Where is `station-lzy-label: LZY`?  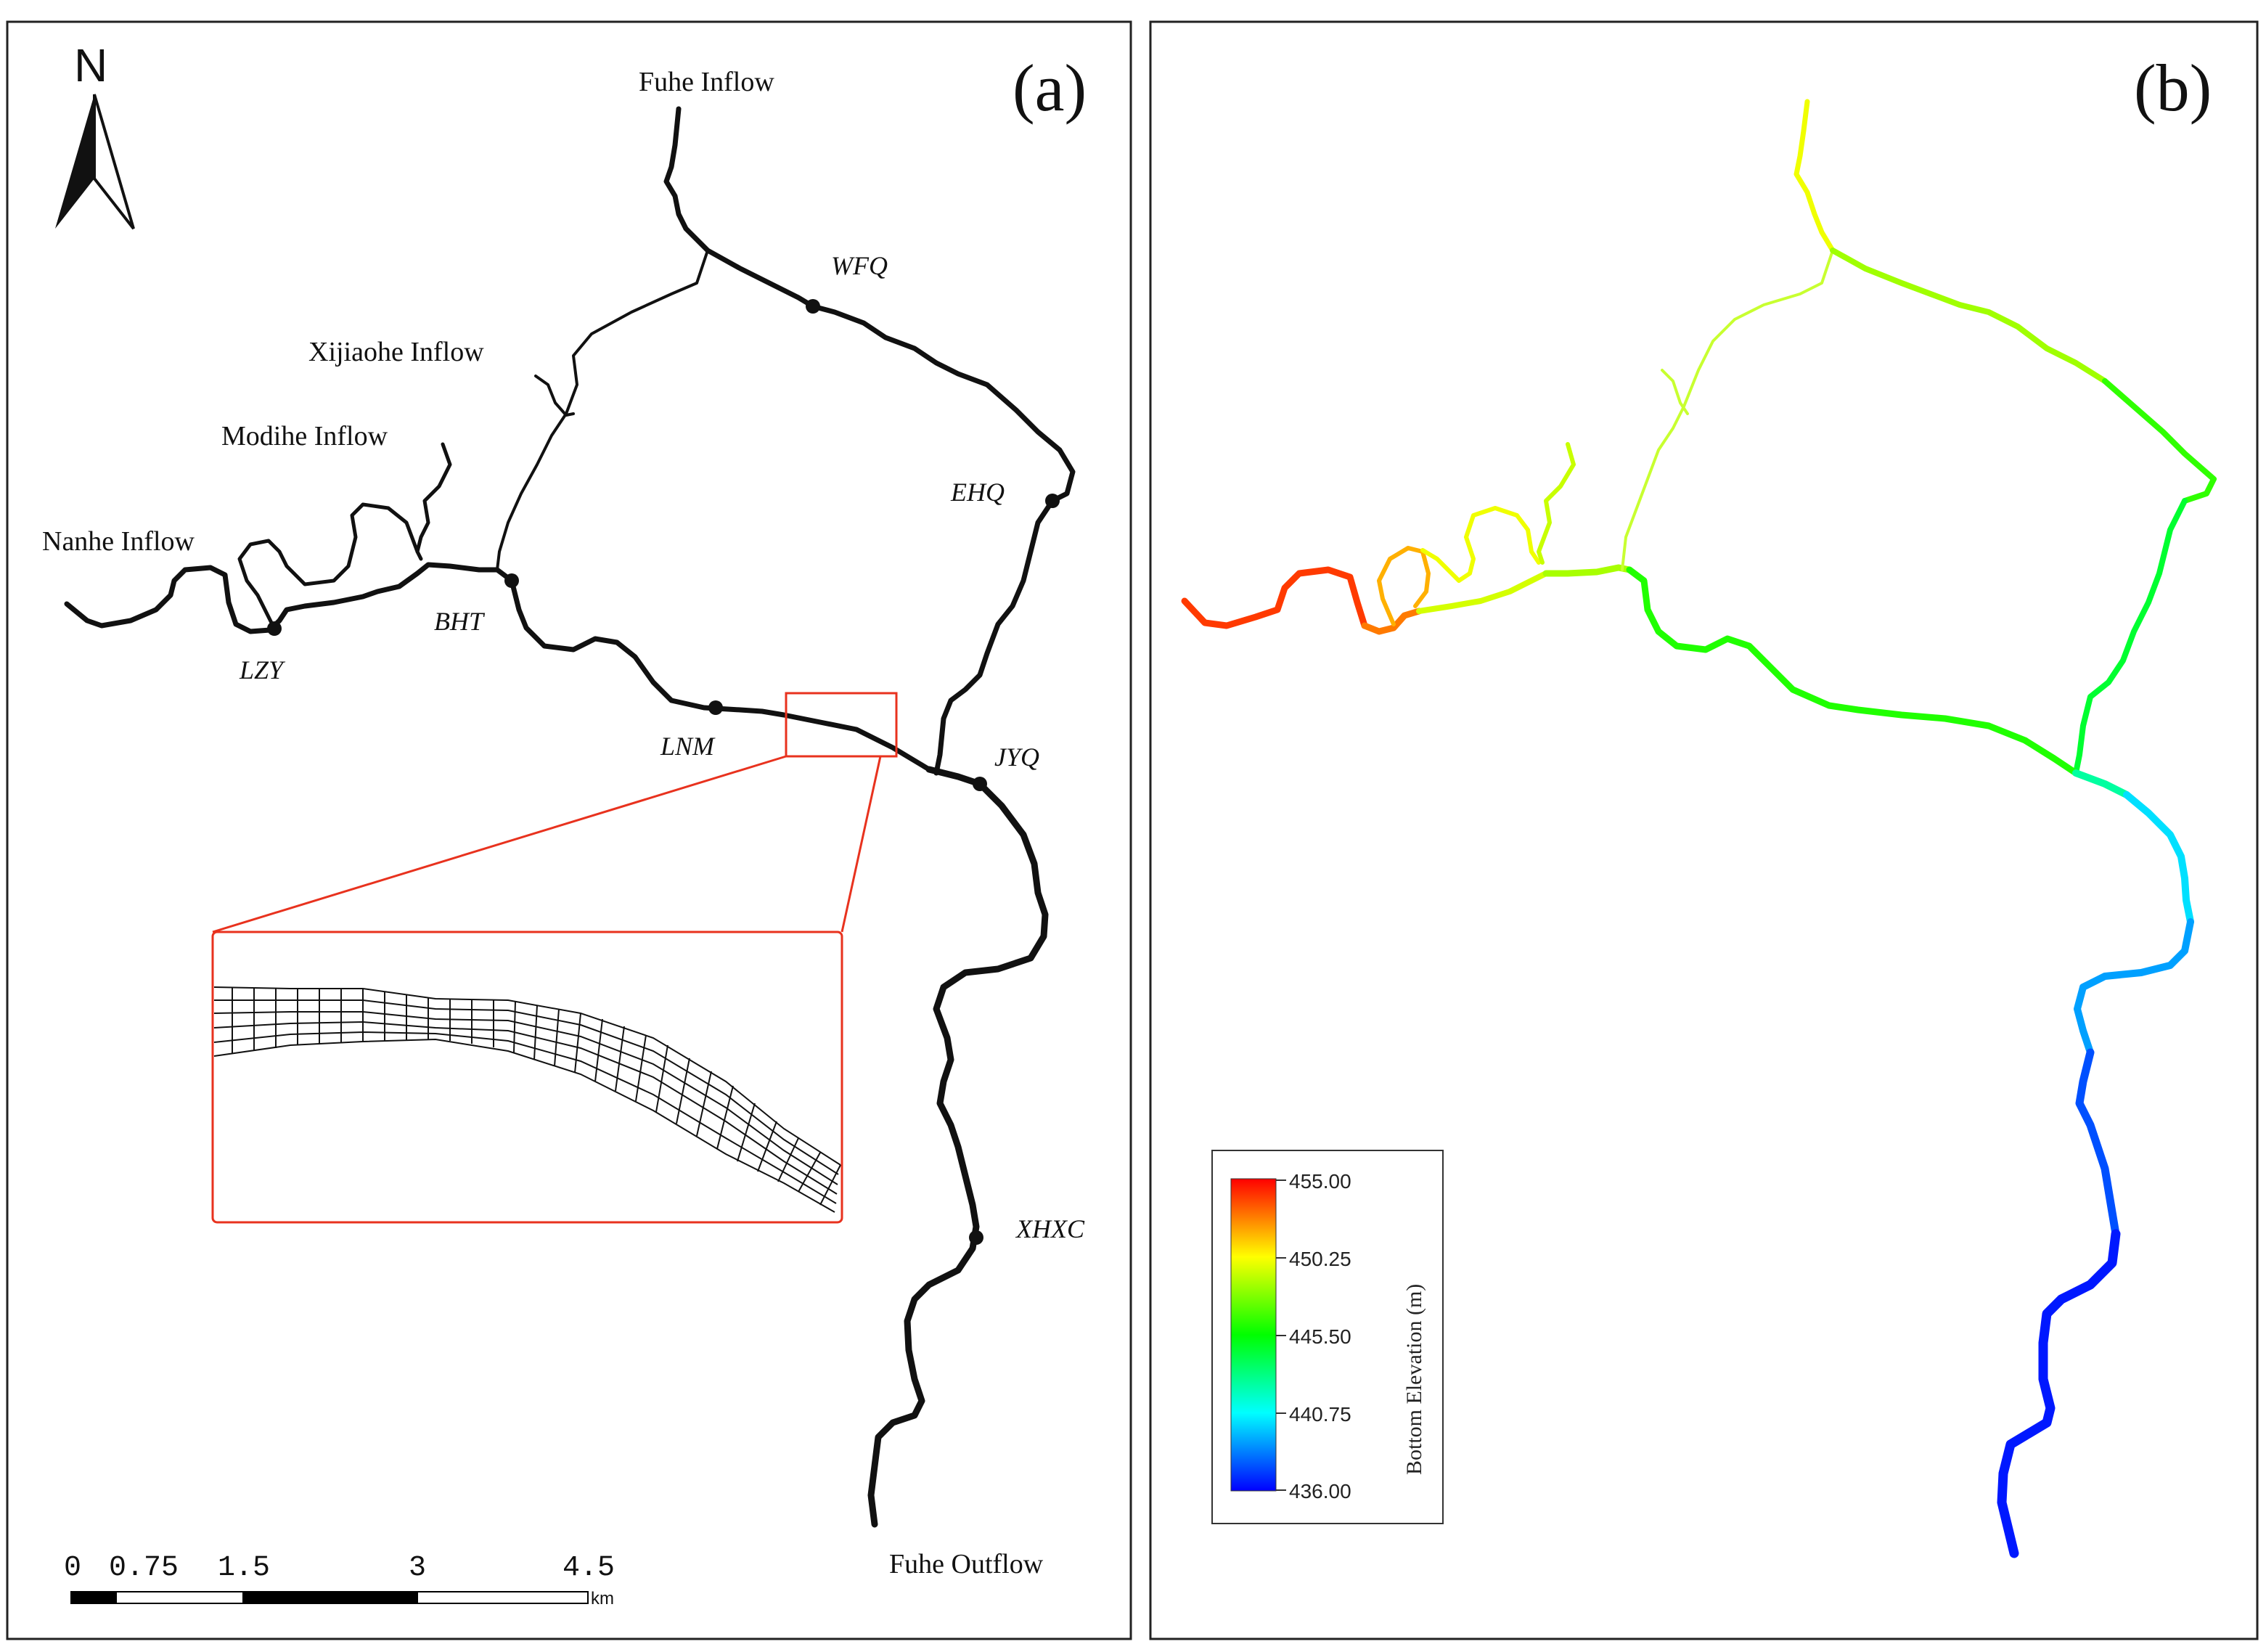 station-lzy-label: LZY is located at coordinates (262, 669).